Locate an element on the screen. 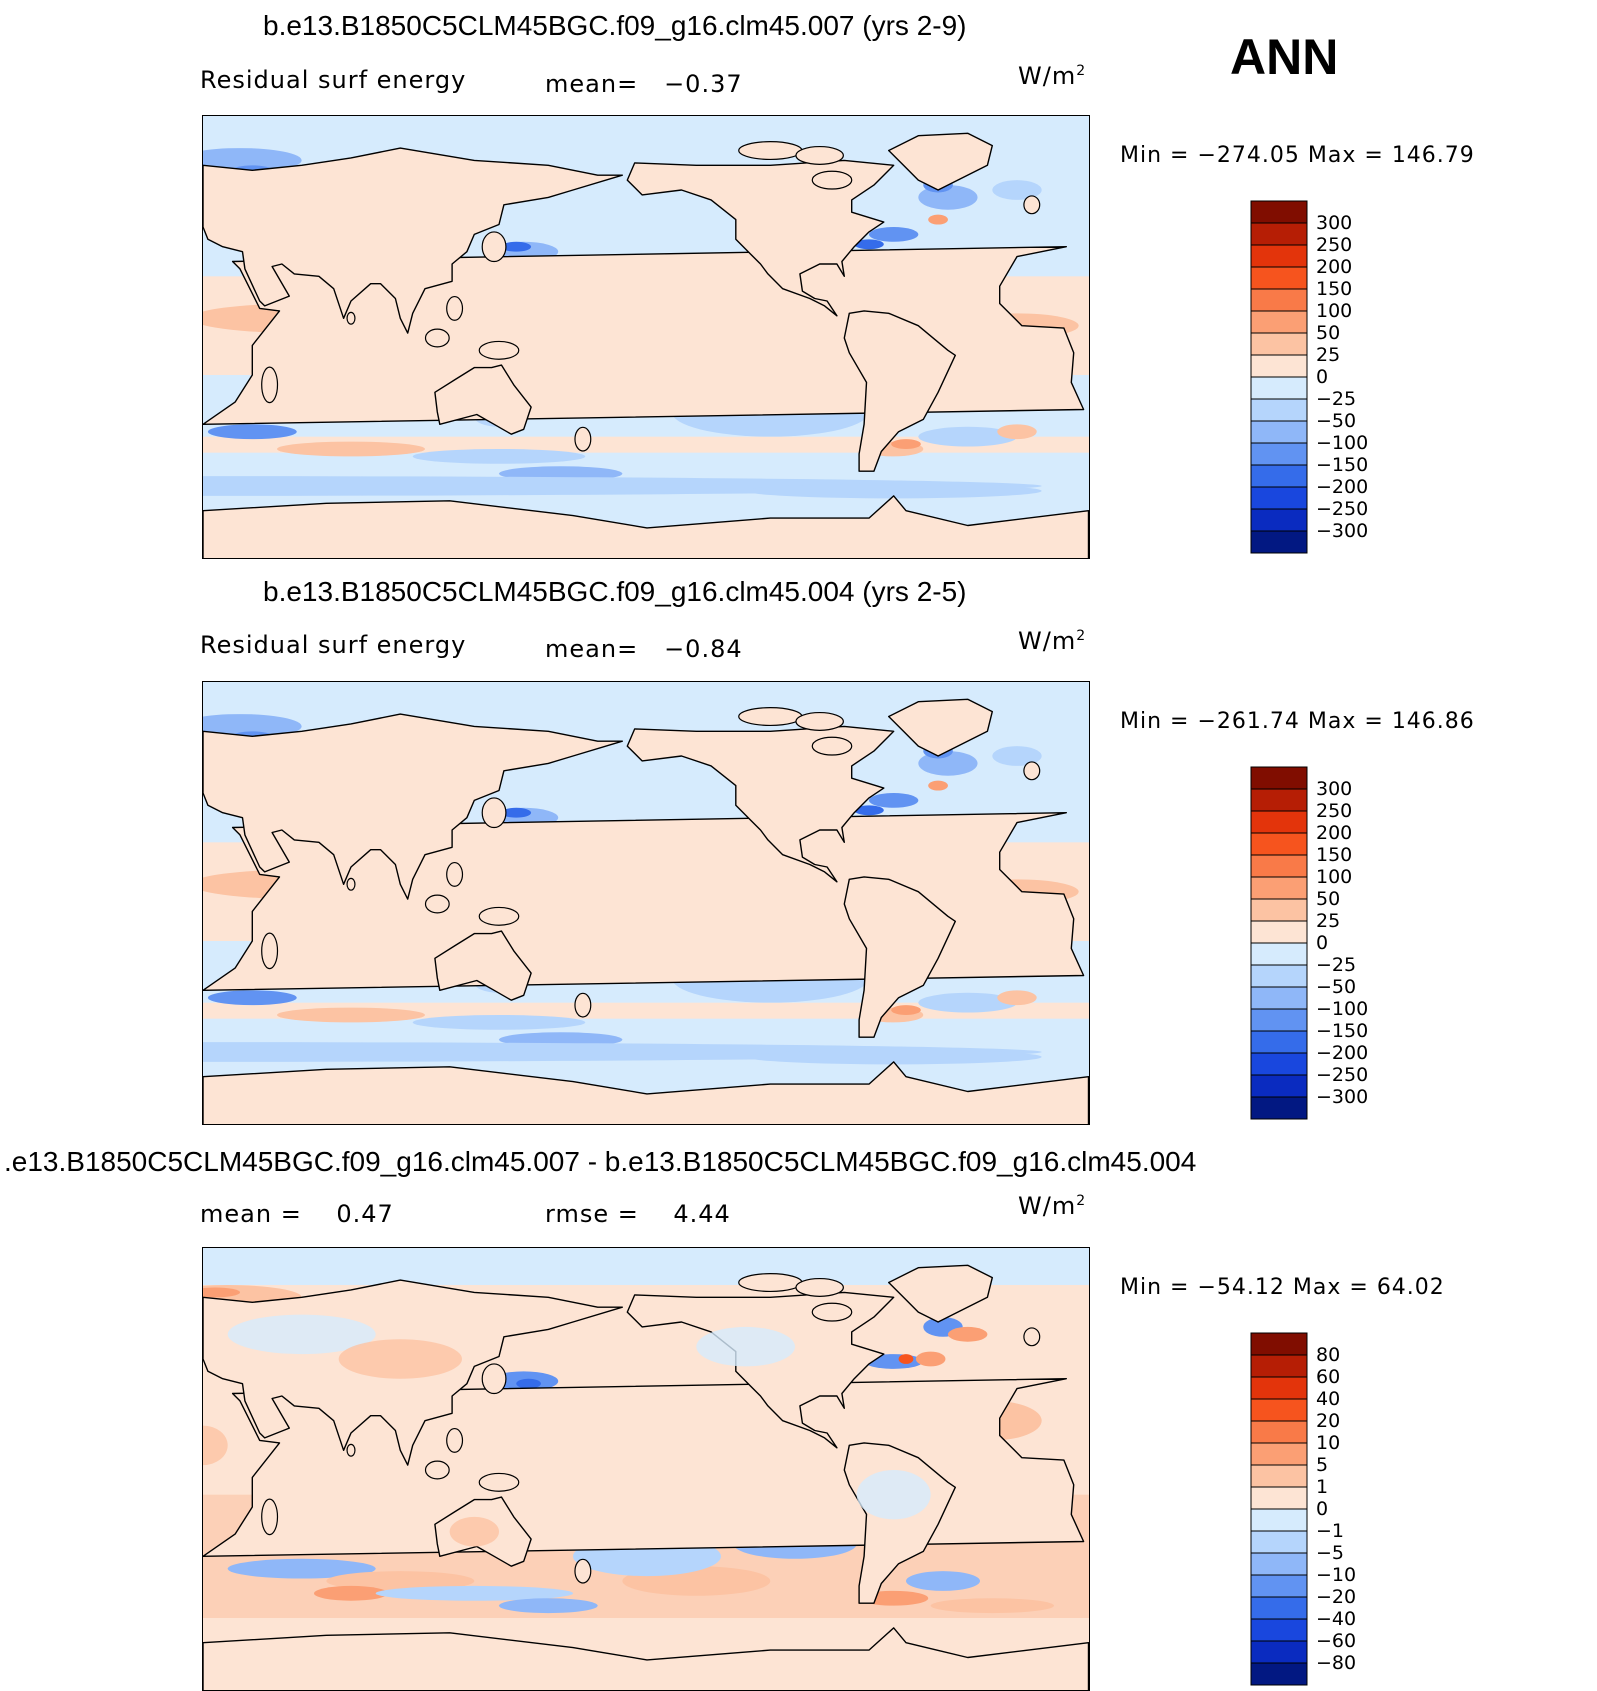 This screenshot has width=1597, height=1691. panel-3-minmax: Min = −54.12 Max = 64.02 is located at coordinates (1282, 1287).